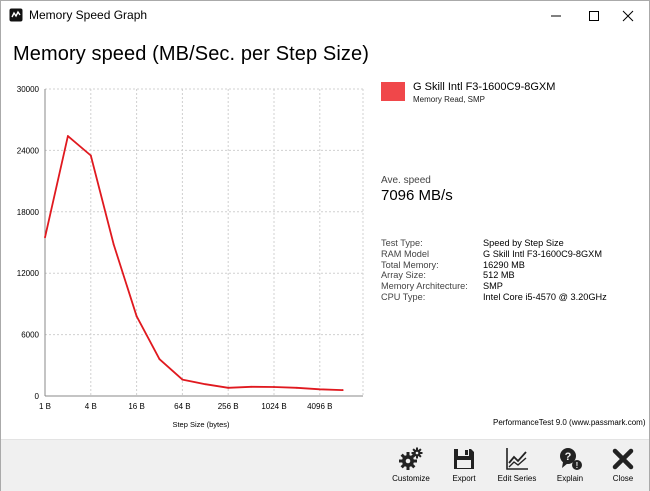 The image size is (650, 491). Describe the element at coordinates (28, 212) in the screenshot. I see `y-tick-label: 18000` at that location.